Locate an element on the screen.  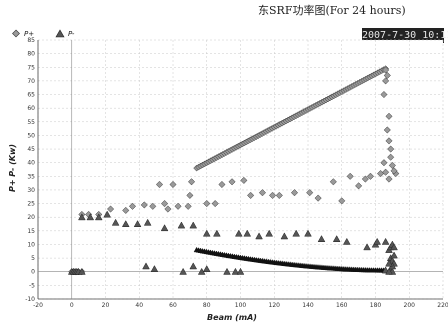
x-tick-label: 0 is located at coordinates (72, 305).